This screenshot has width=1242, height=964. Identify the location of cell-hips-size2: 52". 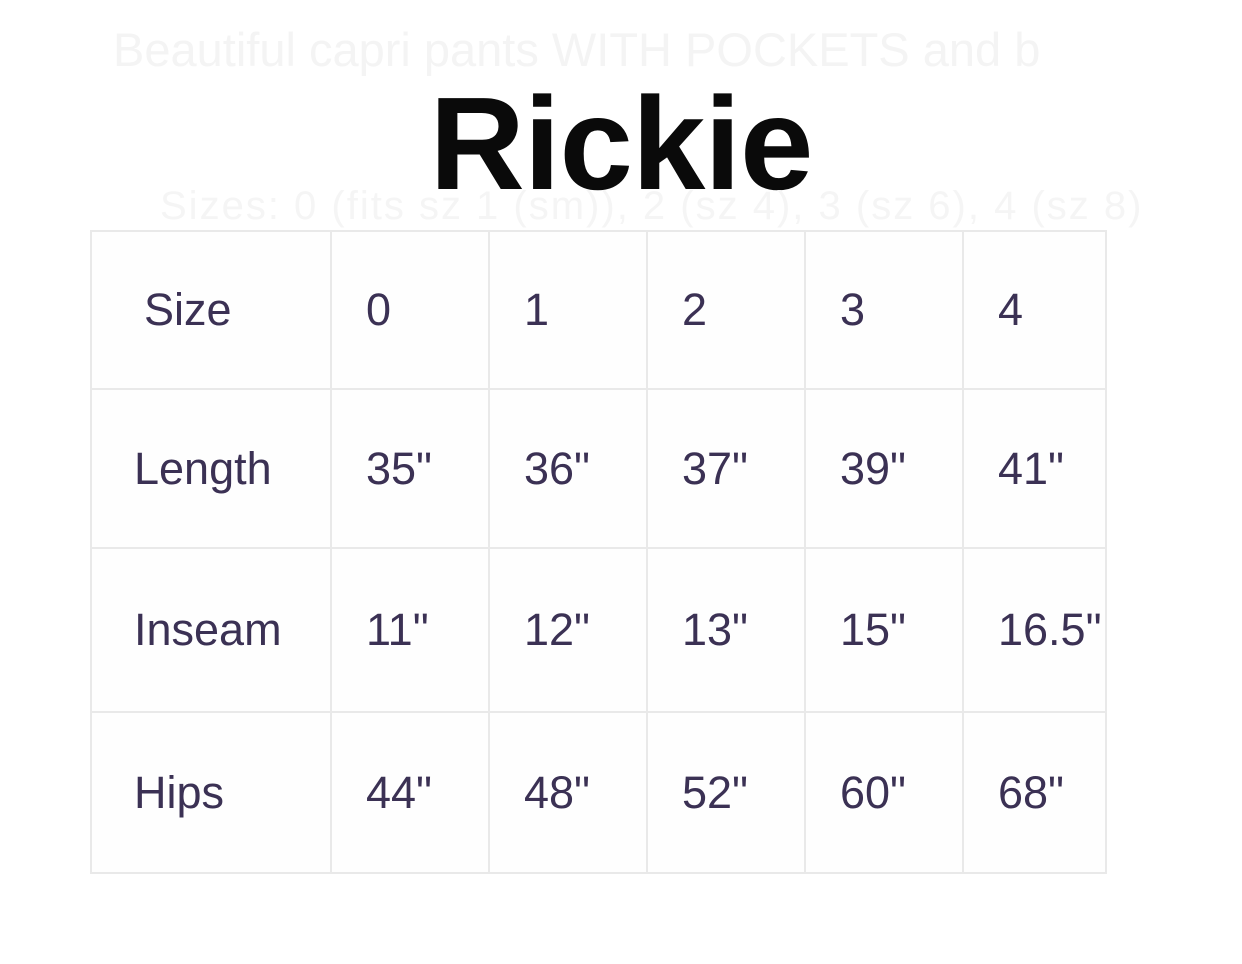
(726, 792).